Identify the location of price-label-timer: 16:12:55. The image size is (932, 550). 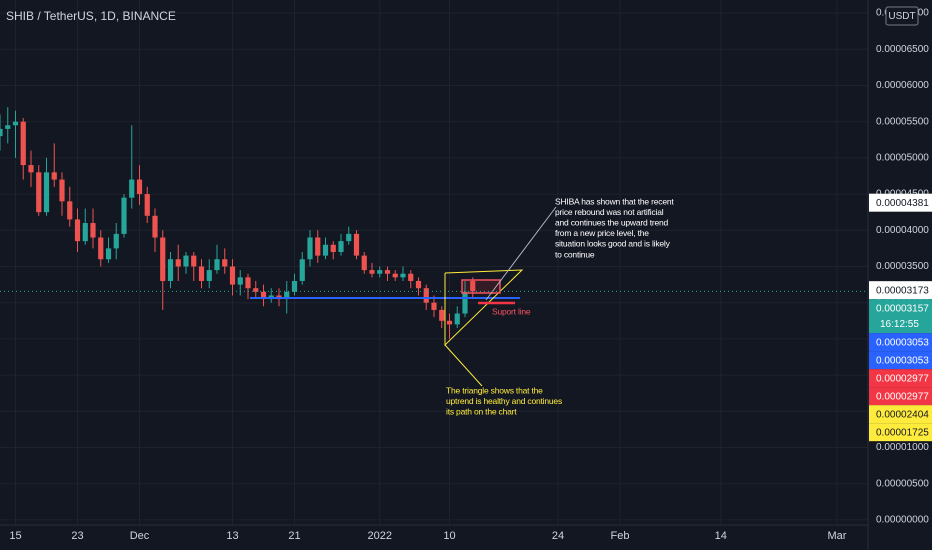
(899, 324).